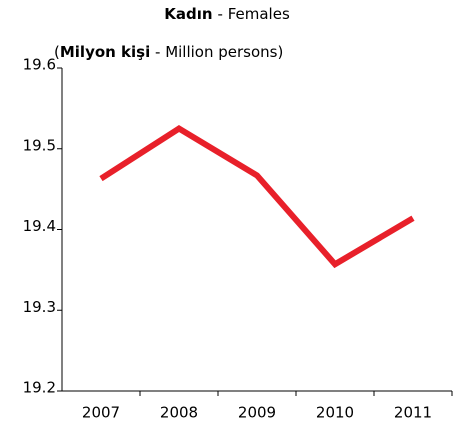  Describe the element at coordinates (39, 307) in the screenshot. I see `y-tick-label: 19.3` at that location.